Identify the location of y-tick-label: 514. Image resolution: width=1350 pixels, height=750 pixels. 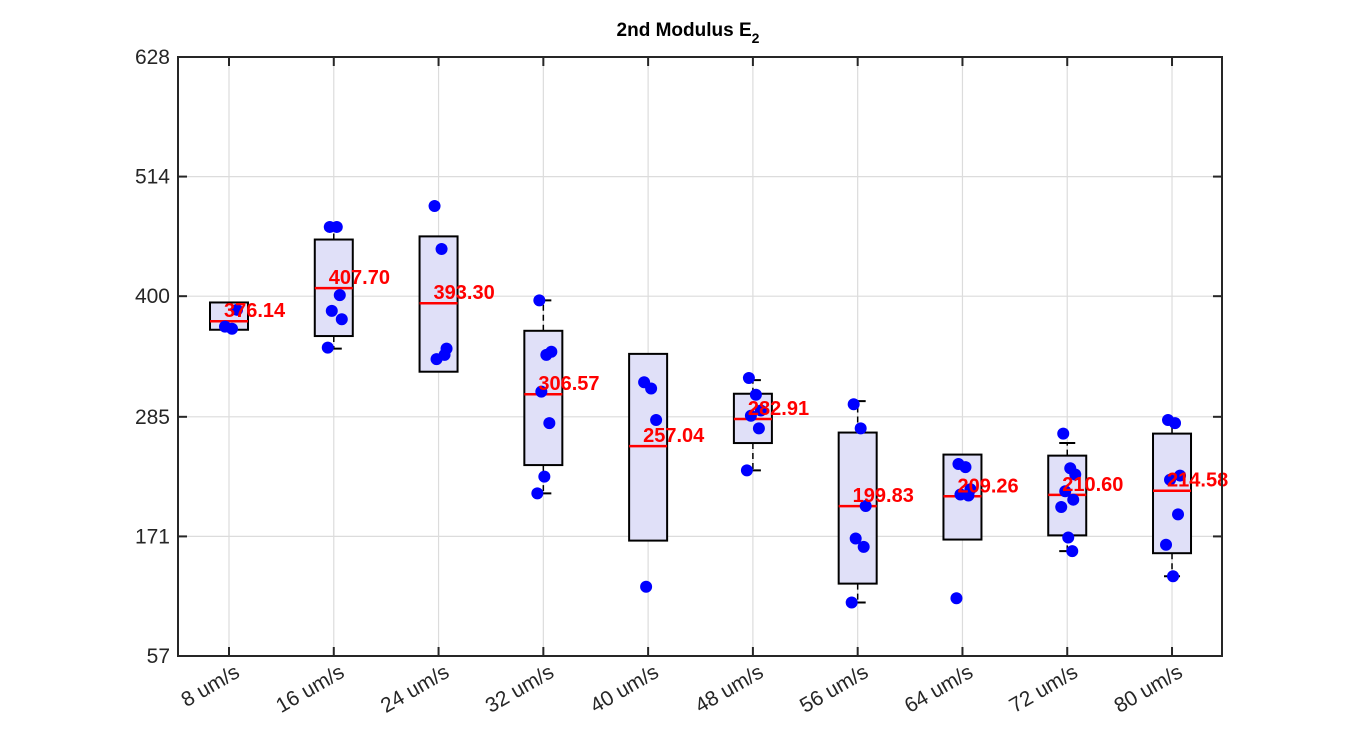
(152, 177).